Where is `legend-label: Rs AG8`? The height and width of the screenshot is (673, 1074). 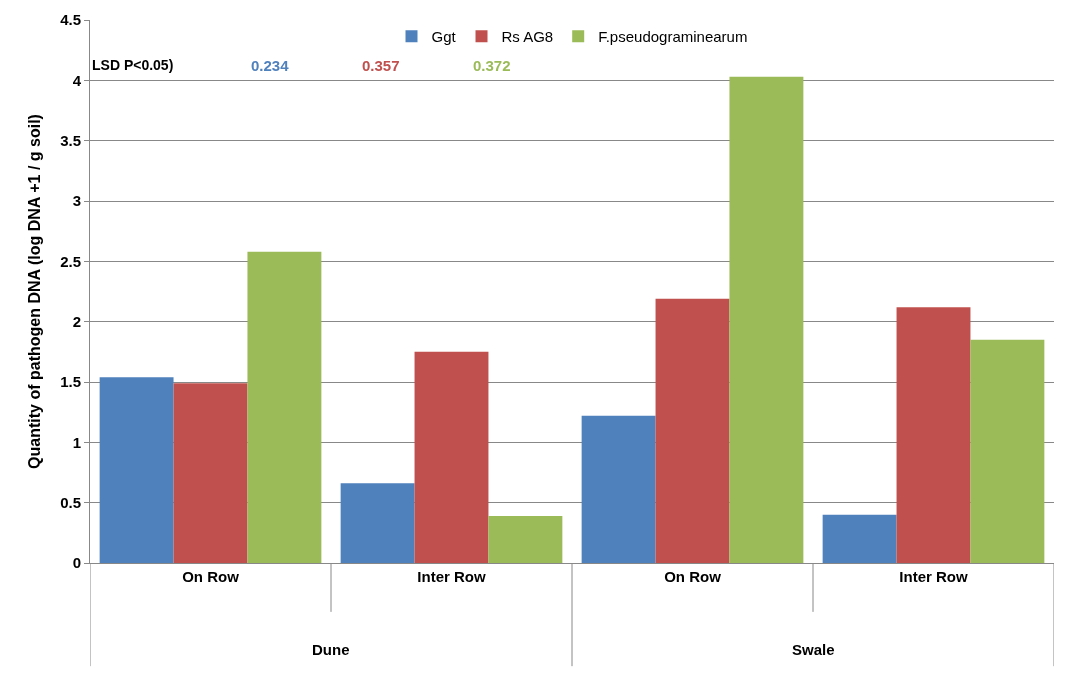 legend-label: Rs AG8 is located at coordinates (527, 37).